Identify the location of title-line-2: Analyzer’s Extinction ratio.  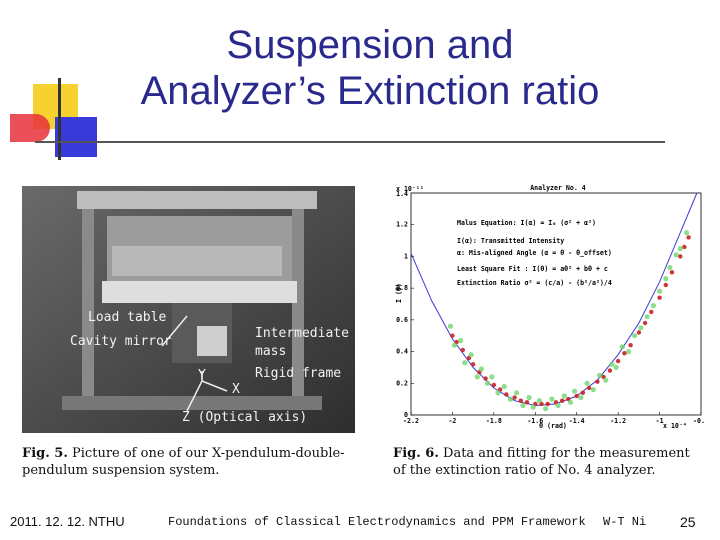
(370, 91).